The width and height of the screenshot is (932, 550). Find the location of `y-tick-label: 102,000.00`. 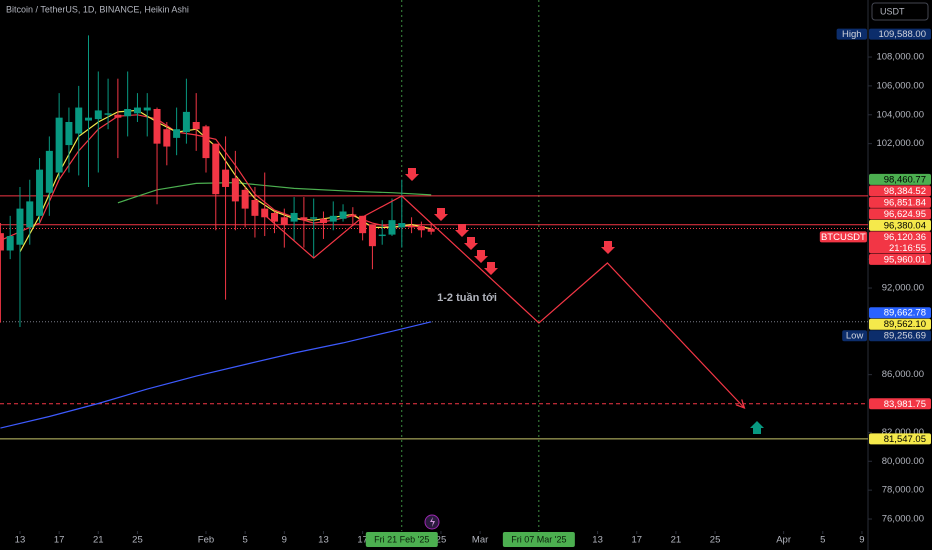

y-tick-label: 102,000.00 is located at coordinates (900, 143).